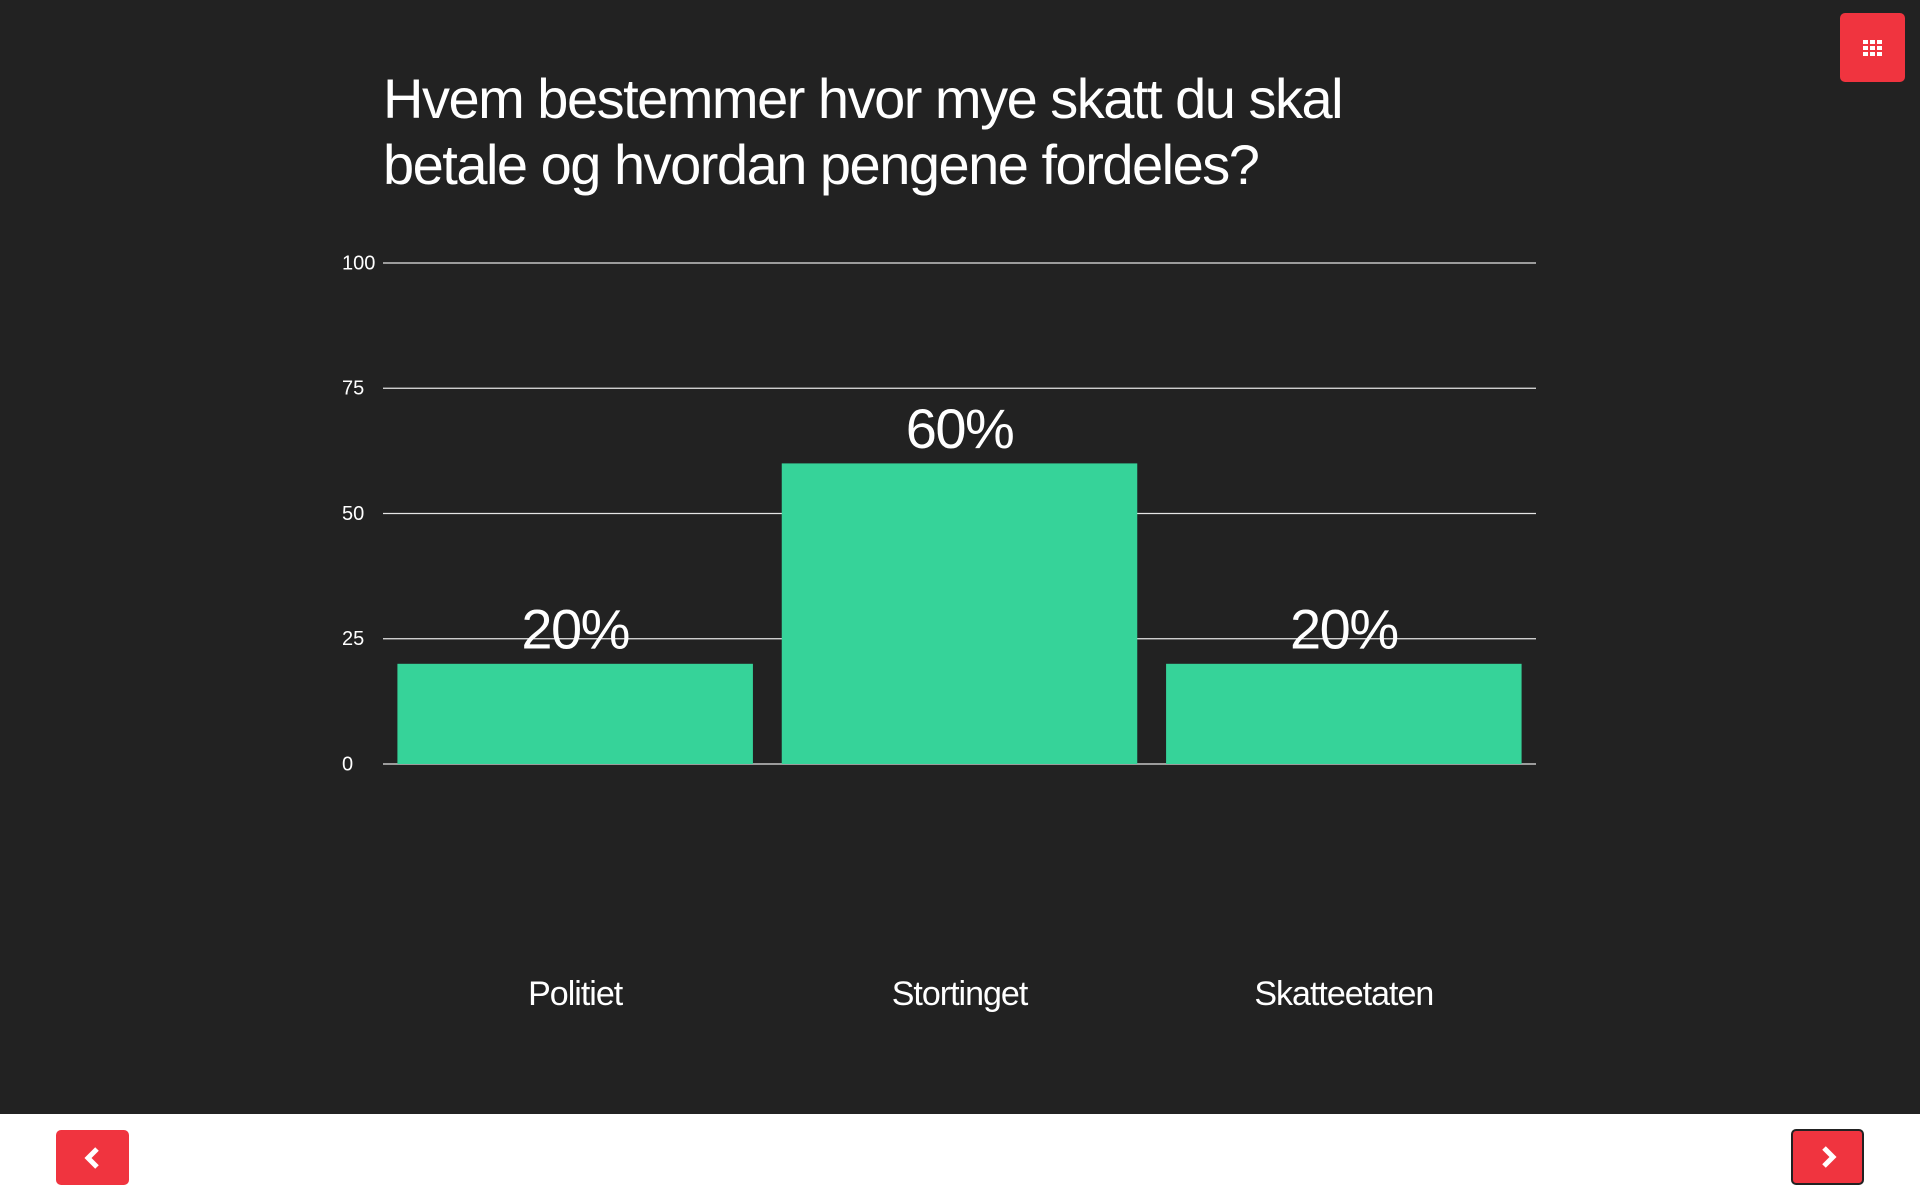 This screenshot has height=1200, width=1920. I want to click on previous-button, so click(92, 1157).